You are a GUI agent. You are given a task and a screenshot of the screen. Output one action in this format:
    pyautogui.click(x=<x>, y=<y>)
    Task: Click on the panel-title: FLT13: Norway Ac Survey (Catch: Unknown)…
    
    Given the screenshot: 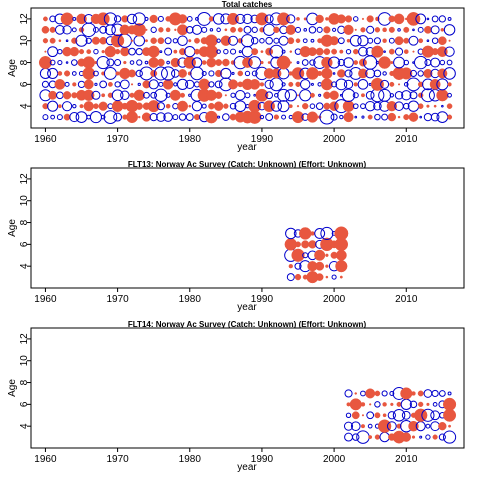 What is the action you would take?
    pyautogui.click(x=247, y=164)
    